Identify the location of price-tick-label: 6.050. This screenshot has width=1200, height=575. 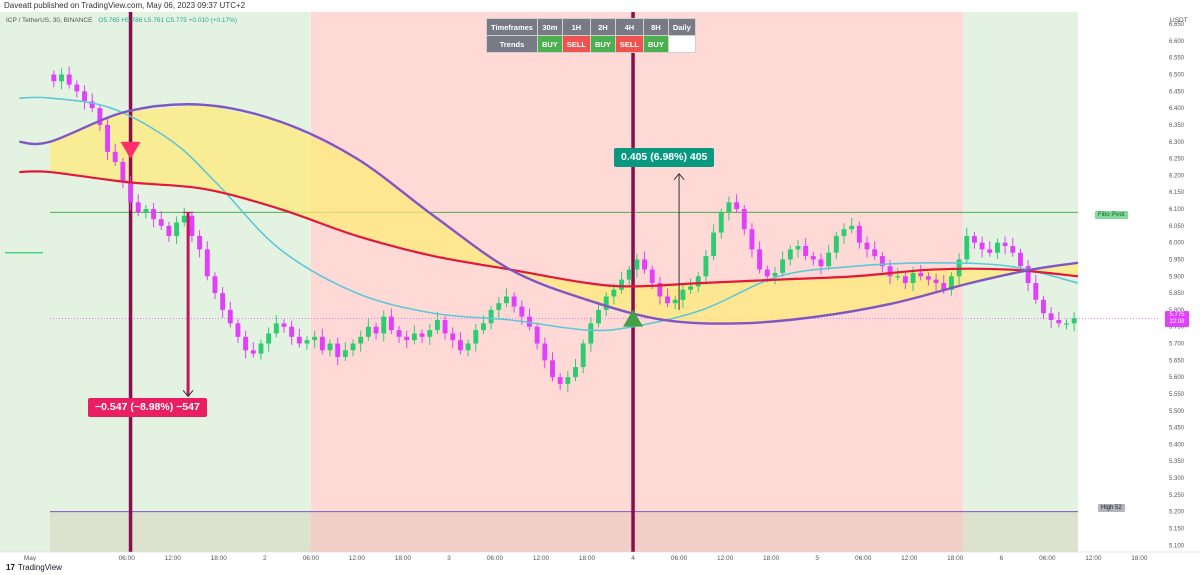
(1177, 227).